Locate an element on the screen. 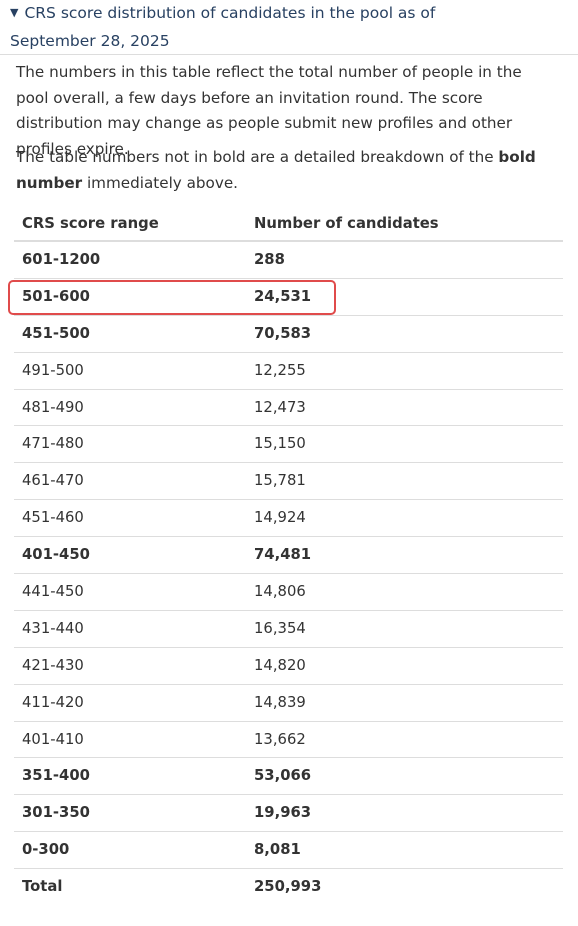 The height and width of the screenshot is (926, 578). score-range-cell: 411-420 is located at coordinates (53, 702).